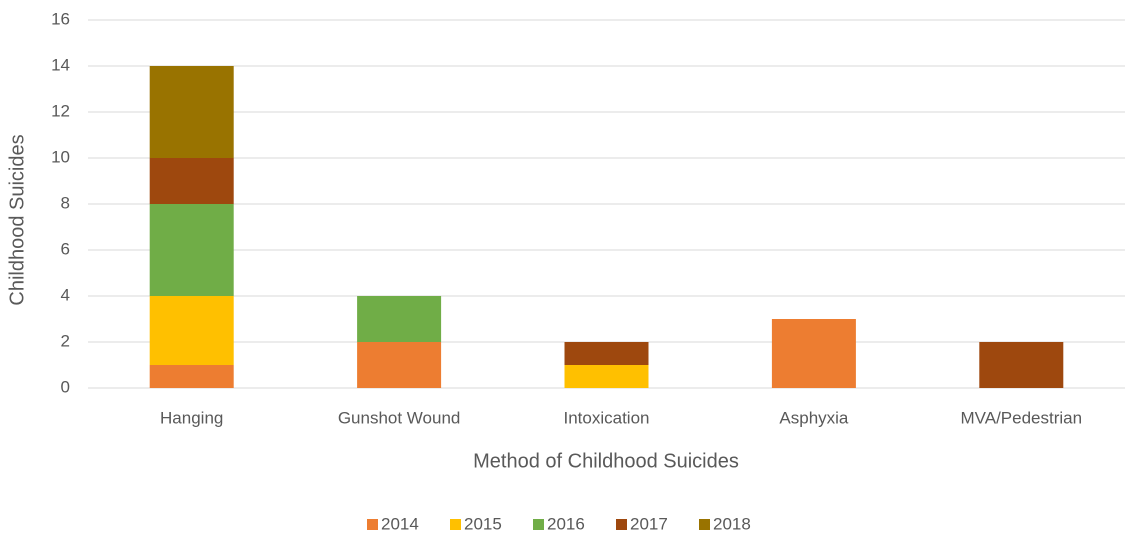  What do you see at coordinates (60, 156) in the screenshot?
I see `y-tick-label: 10` at bounding box center [60, 156].